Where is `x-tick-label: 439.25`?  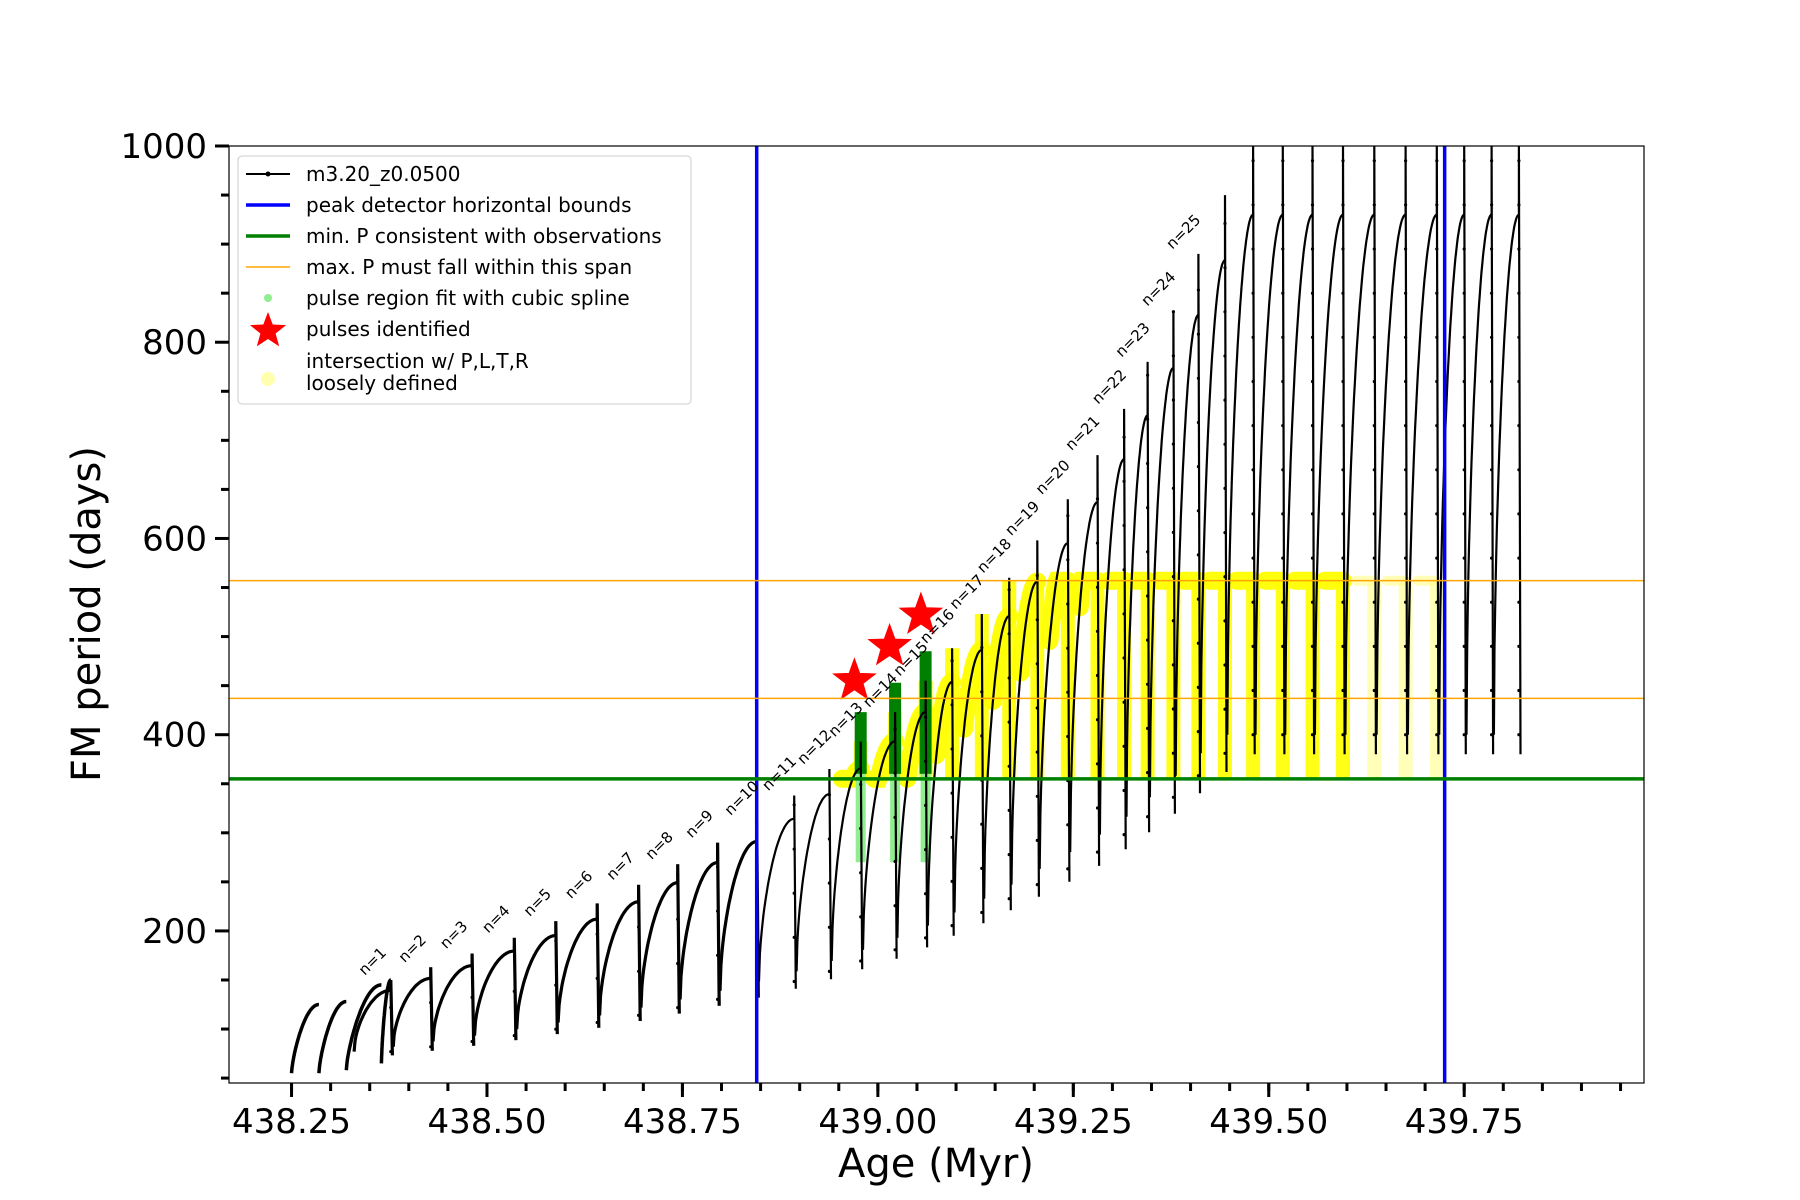
x-tick-label: 439.25 is located at coordinates (1073, 1122).